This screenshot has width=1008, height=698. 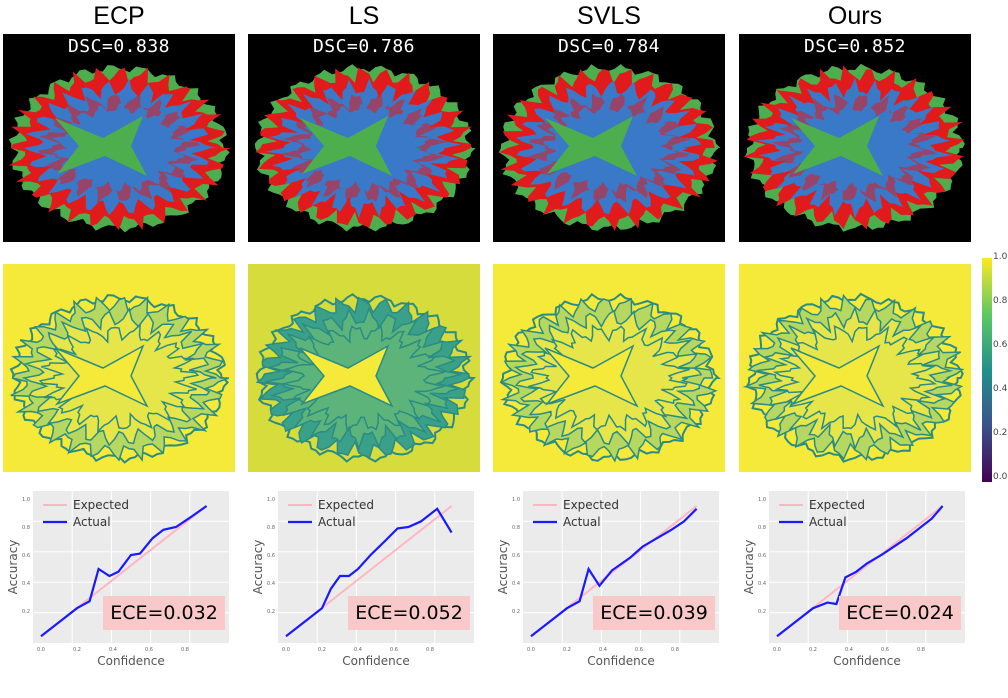 I want to click on colorbar-tick: 0.8, so click(x=1000, y=301).